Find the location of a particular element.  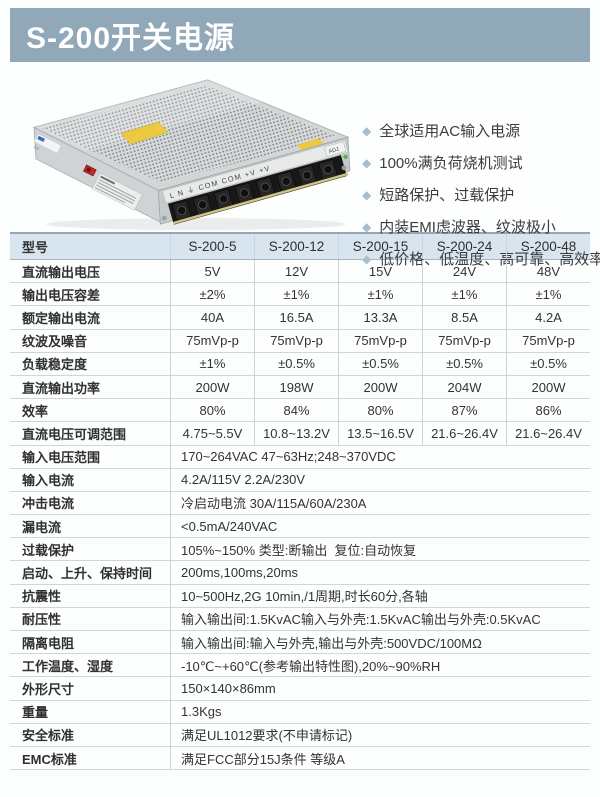

yellow-label is located at coordinates (144, 133).